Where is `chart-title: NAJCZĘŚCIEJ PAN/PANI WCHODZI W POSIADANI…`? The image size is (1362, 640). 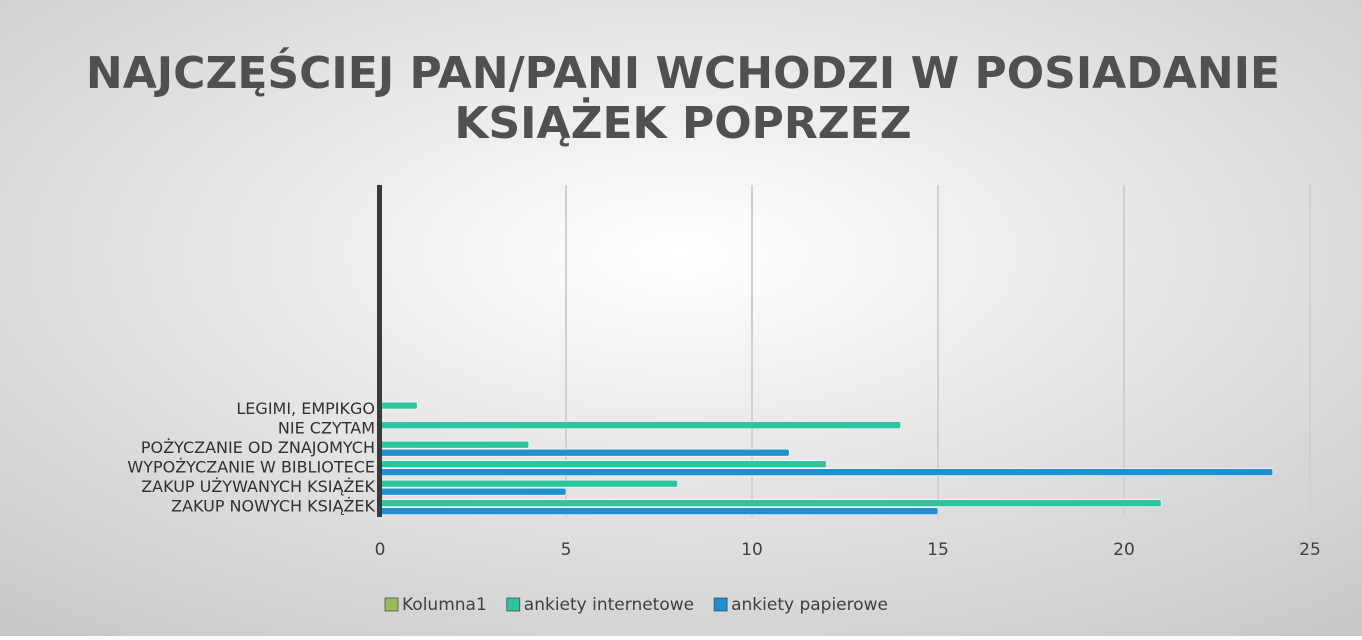 chart-title: NAJCZĘŚCIEJ PAN/PANI WCHODZI W POSIADANI… is located at coordinates (683, 72).